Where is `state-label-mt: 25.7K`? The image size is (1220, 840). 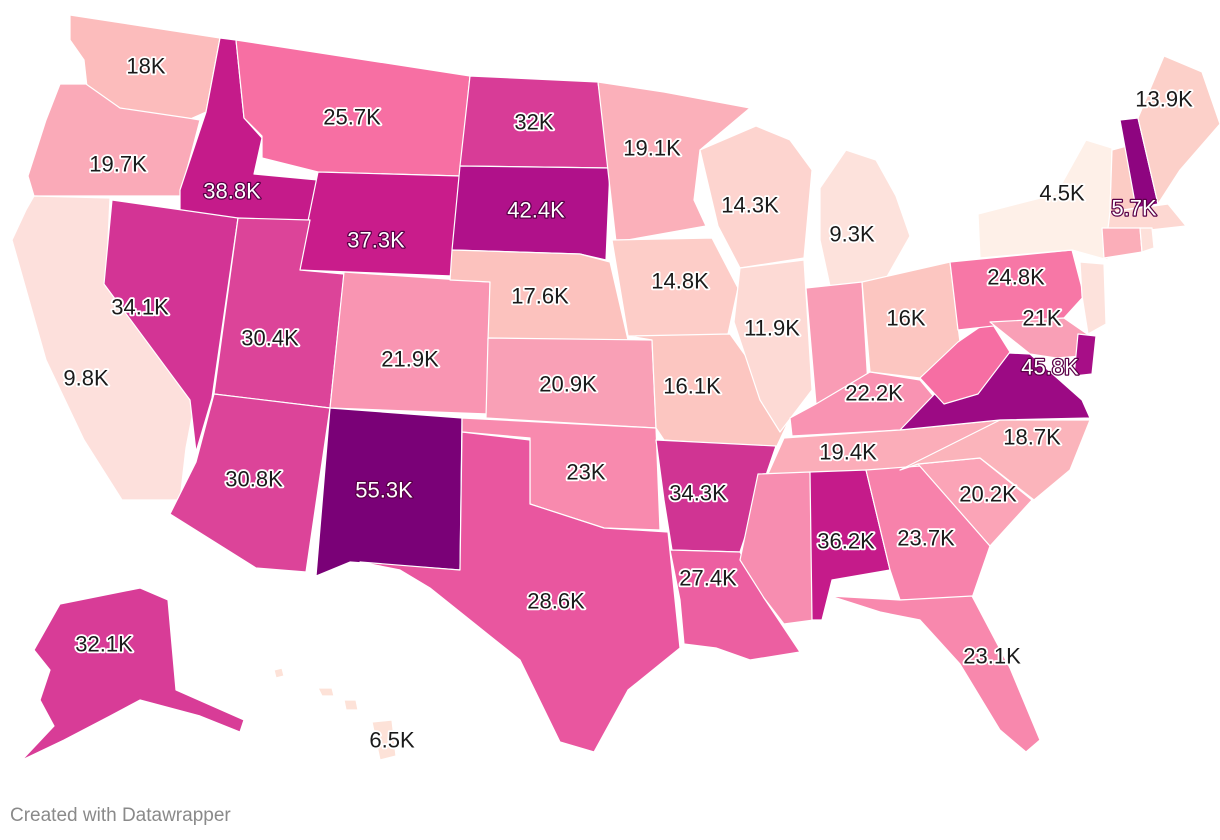 state-label-mt: 25.7K is located at coordinates (352, 117).